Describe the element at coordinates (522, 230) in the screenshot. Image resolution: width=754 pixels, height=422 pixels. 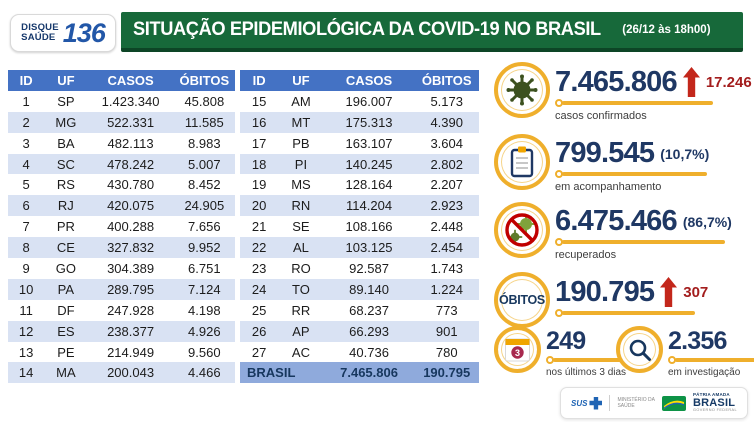
I see `no-virus-icon` at that location.